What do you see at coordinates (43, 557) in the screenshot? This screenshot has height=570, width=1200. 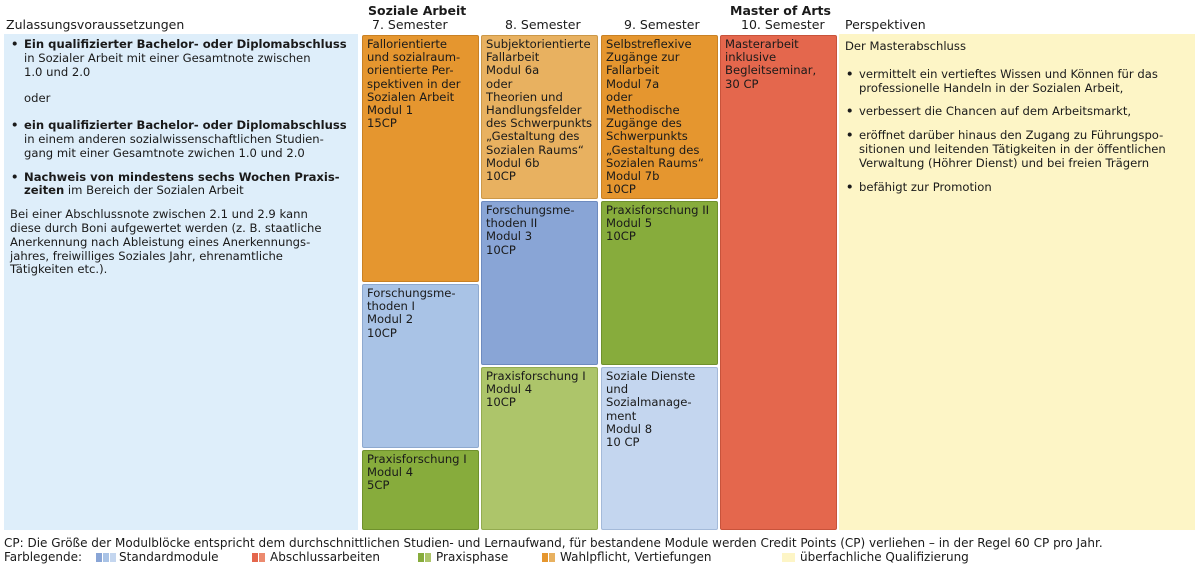 I see `legend-title: Farblegende:` at bounding box center [43, 557].